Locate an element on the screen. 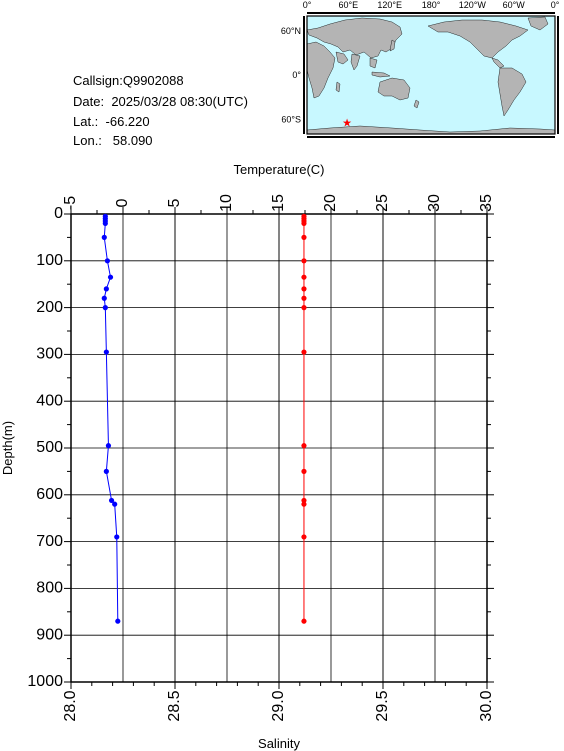 Image resolution: width=564 pixels, height=751 pixels. temperature-tick-label: 20 is located at coordinates (330, 203).